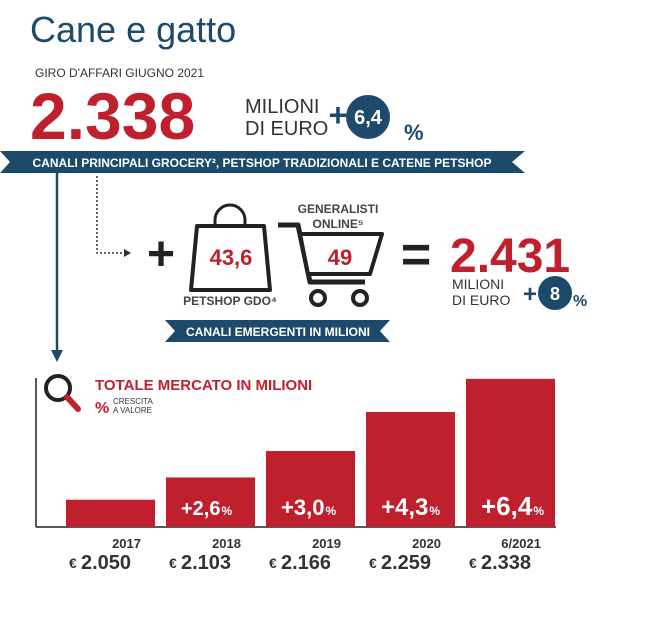 This screenshot has width=667, height=636. I want to click on bag-icon, so click(230, 258).